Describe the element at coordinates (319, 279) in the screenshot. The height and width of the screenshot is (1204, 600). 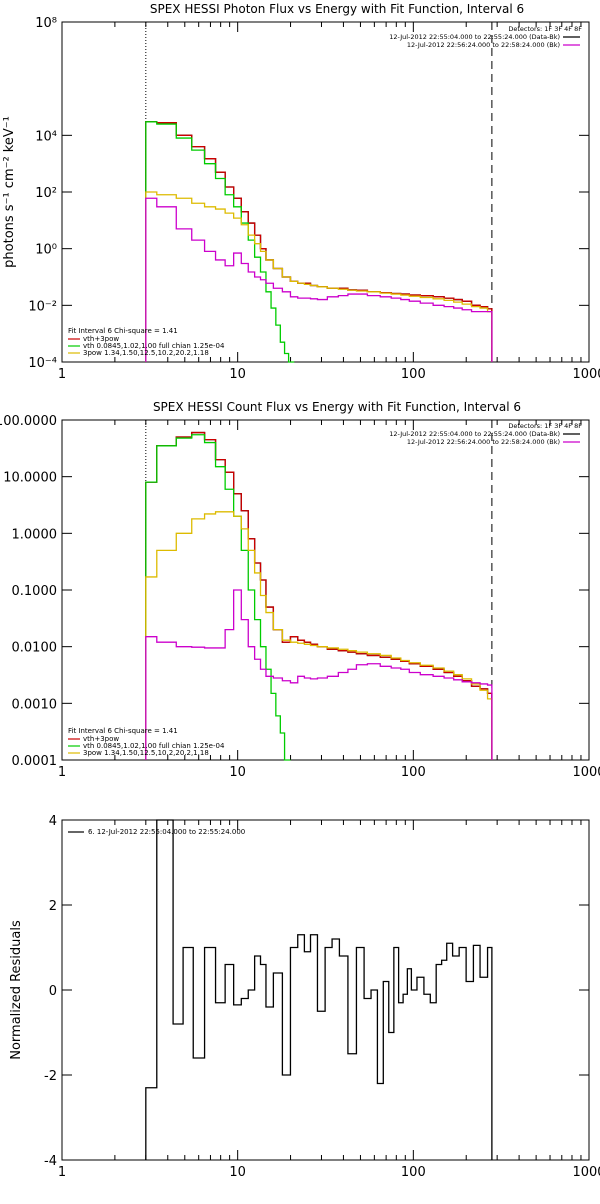
I see `photon-flux-series-bk` at that location.